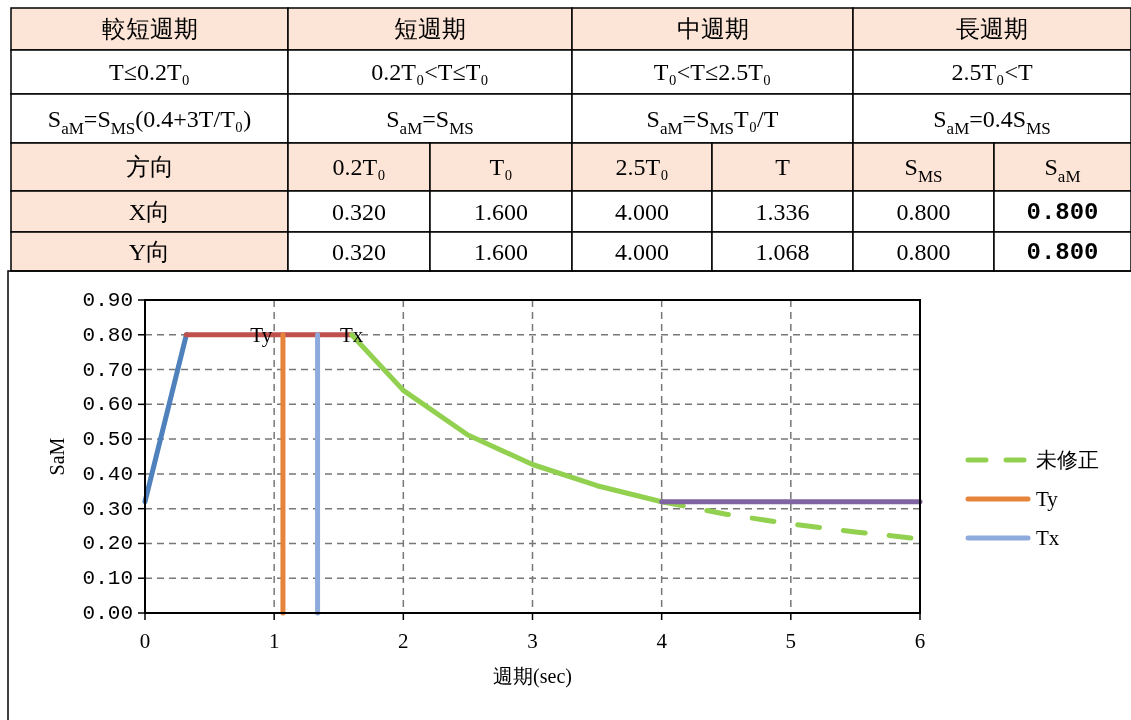  Describe the element at coordinates (107, 474) in the screenshot. I see `y-tick-label: 0.40` at that location.